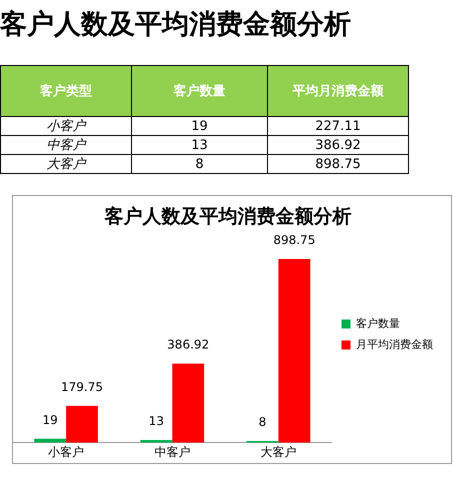 This screenshot has width=453, height=484. Describe the element at coordinates (200, 145) in the screenshot. I see `text: 13` at that location.